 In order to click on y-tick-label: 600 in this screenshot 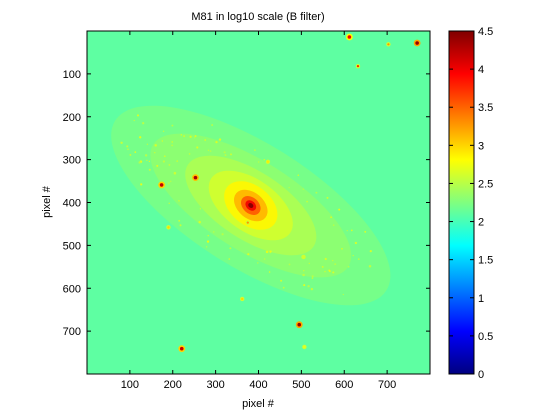, I will do `click(72, 289)`.